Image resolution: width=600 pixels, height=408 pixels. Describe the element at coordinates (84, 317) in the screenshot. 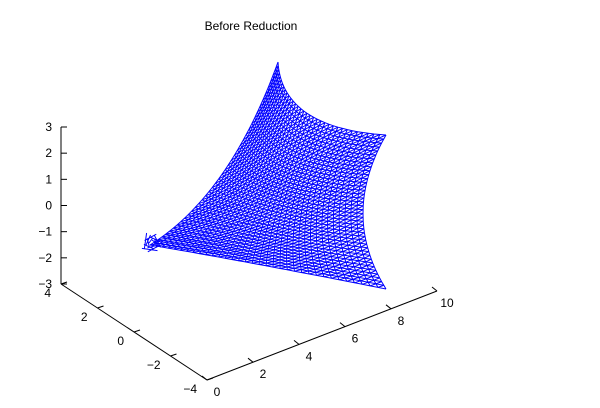

I see `y-tick-label: 2` at that location.